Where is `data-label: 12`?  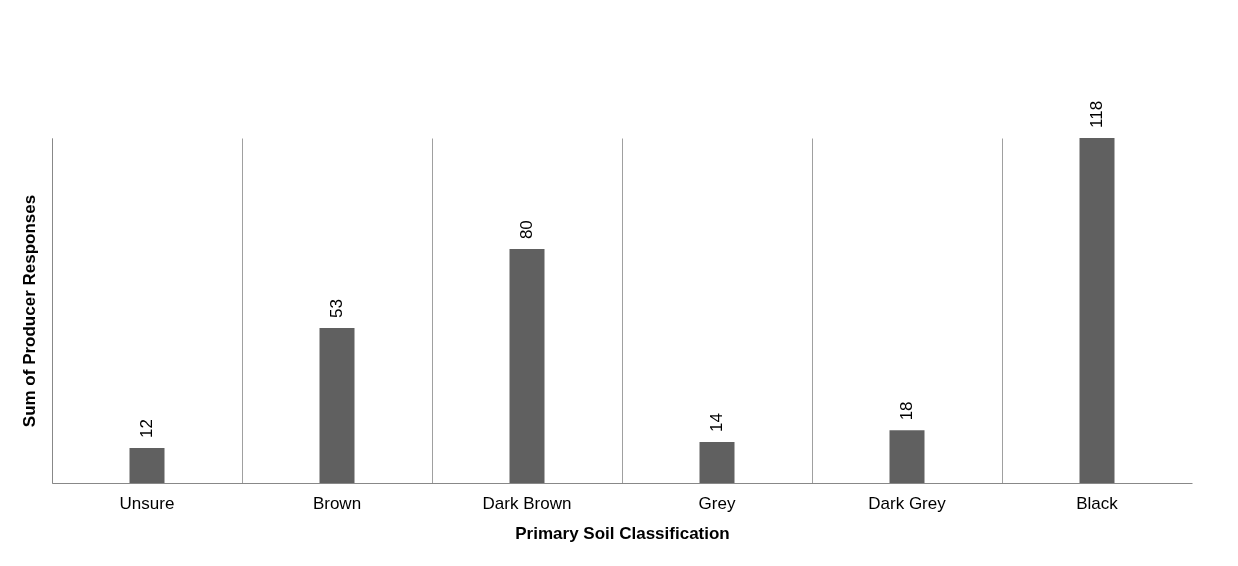
data-label: 12 is located at coordinates (146, 428).